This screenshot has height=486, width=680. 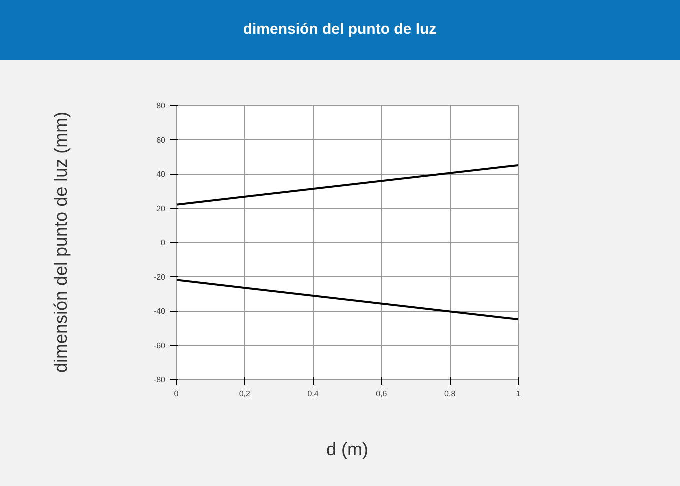 I want to click on y-tick-label: 80, so click(x=161, y=106).